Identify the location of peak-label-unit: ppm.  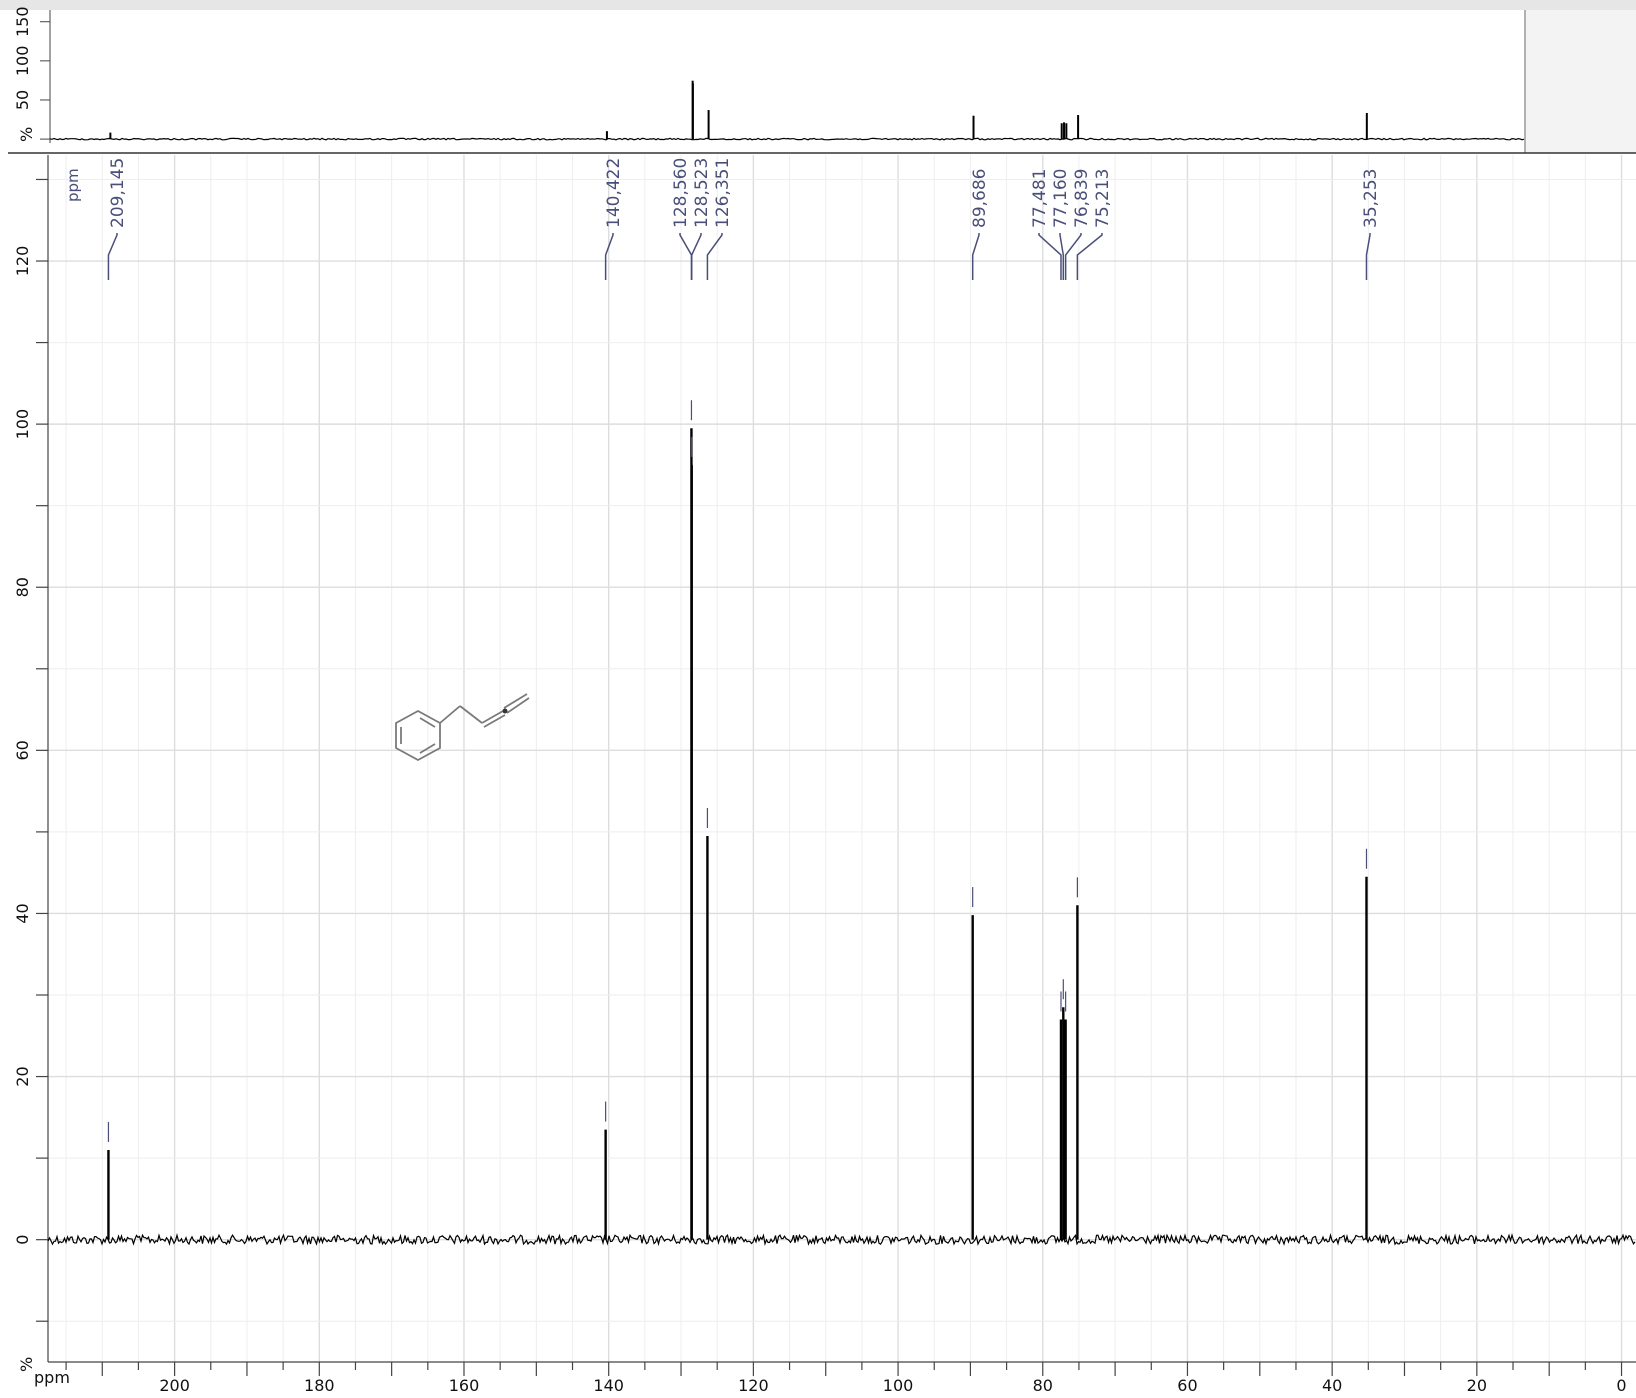
(73, 185).